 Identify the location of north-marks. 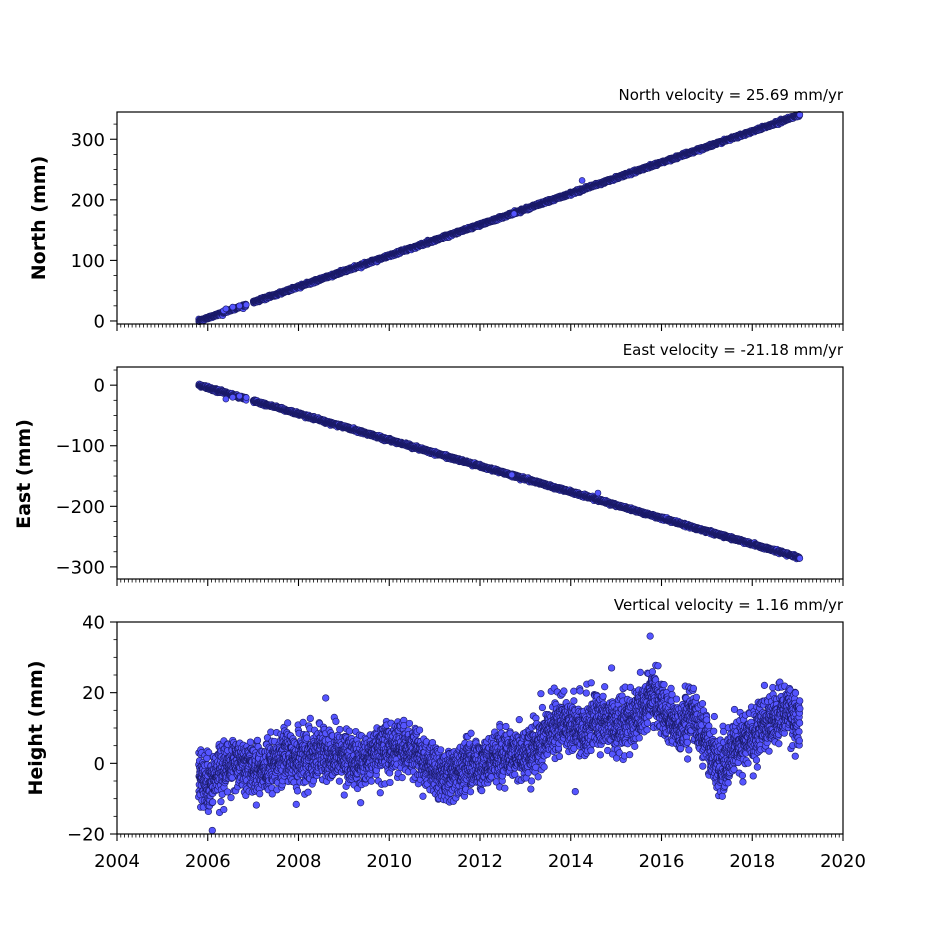
(499, 217).